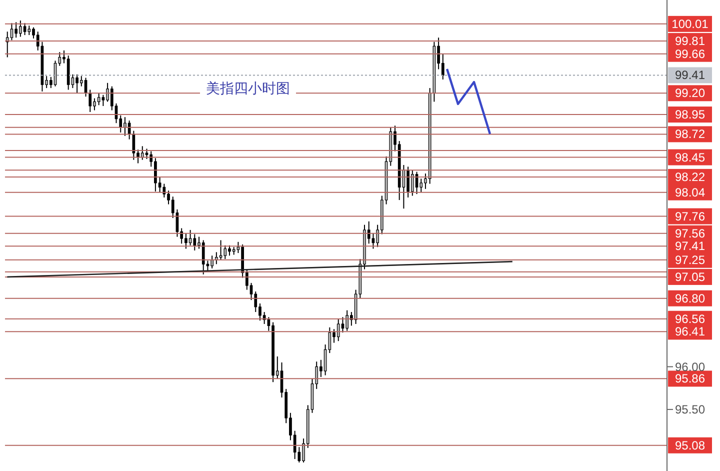 The image size is (720, 471). Describe the element at coordinates (248, 89) in the screenshot. I see `text: 美指四小时图` at that location.